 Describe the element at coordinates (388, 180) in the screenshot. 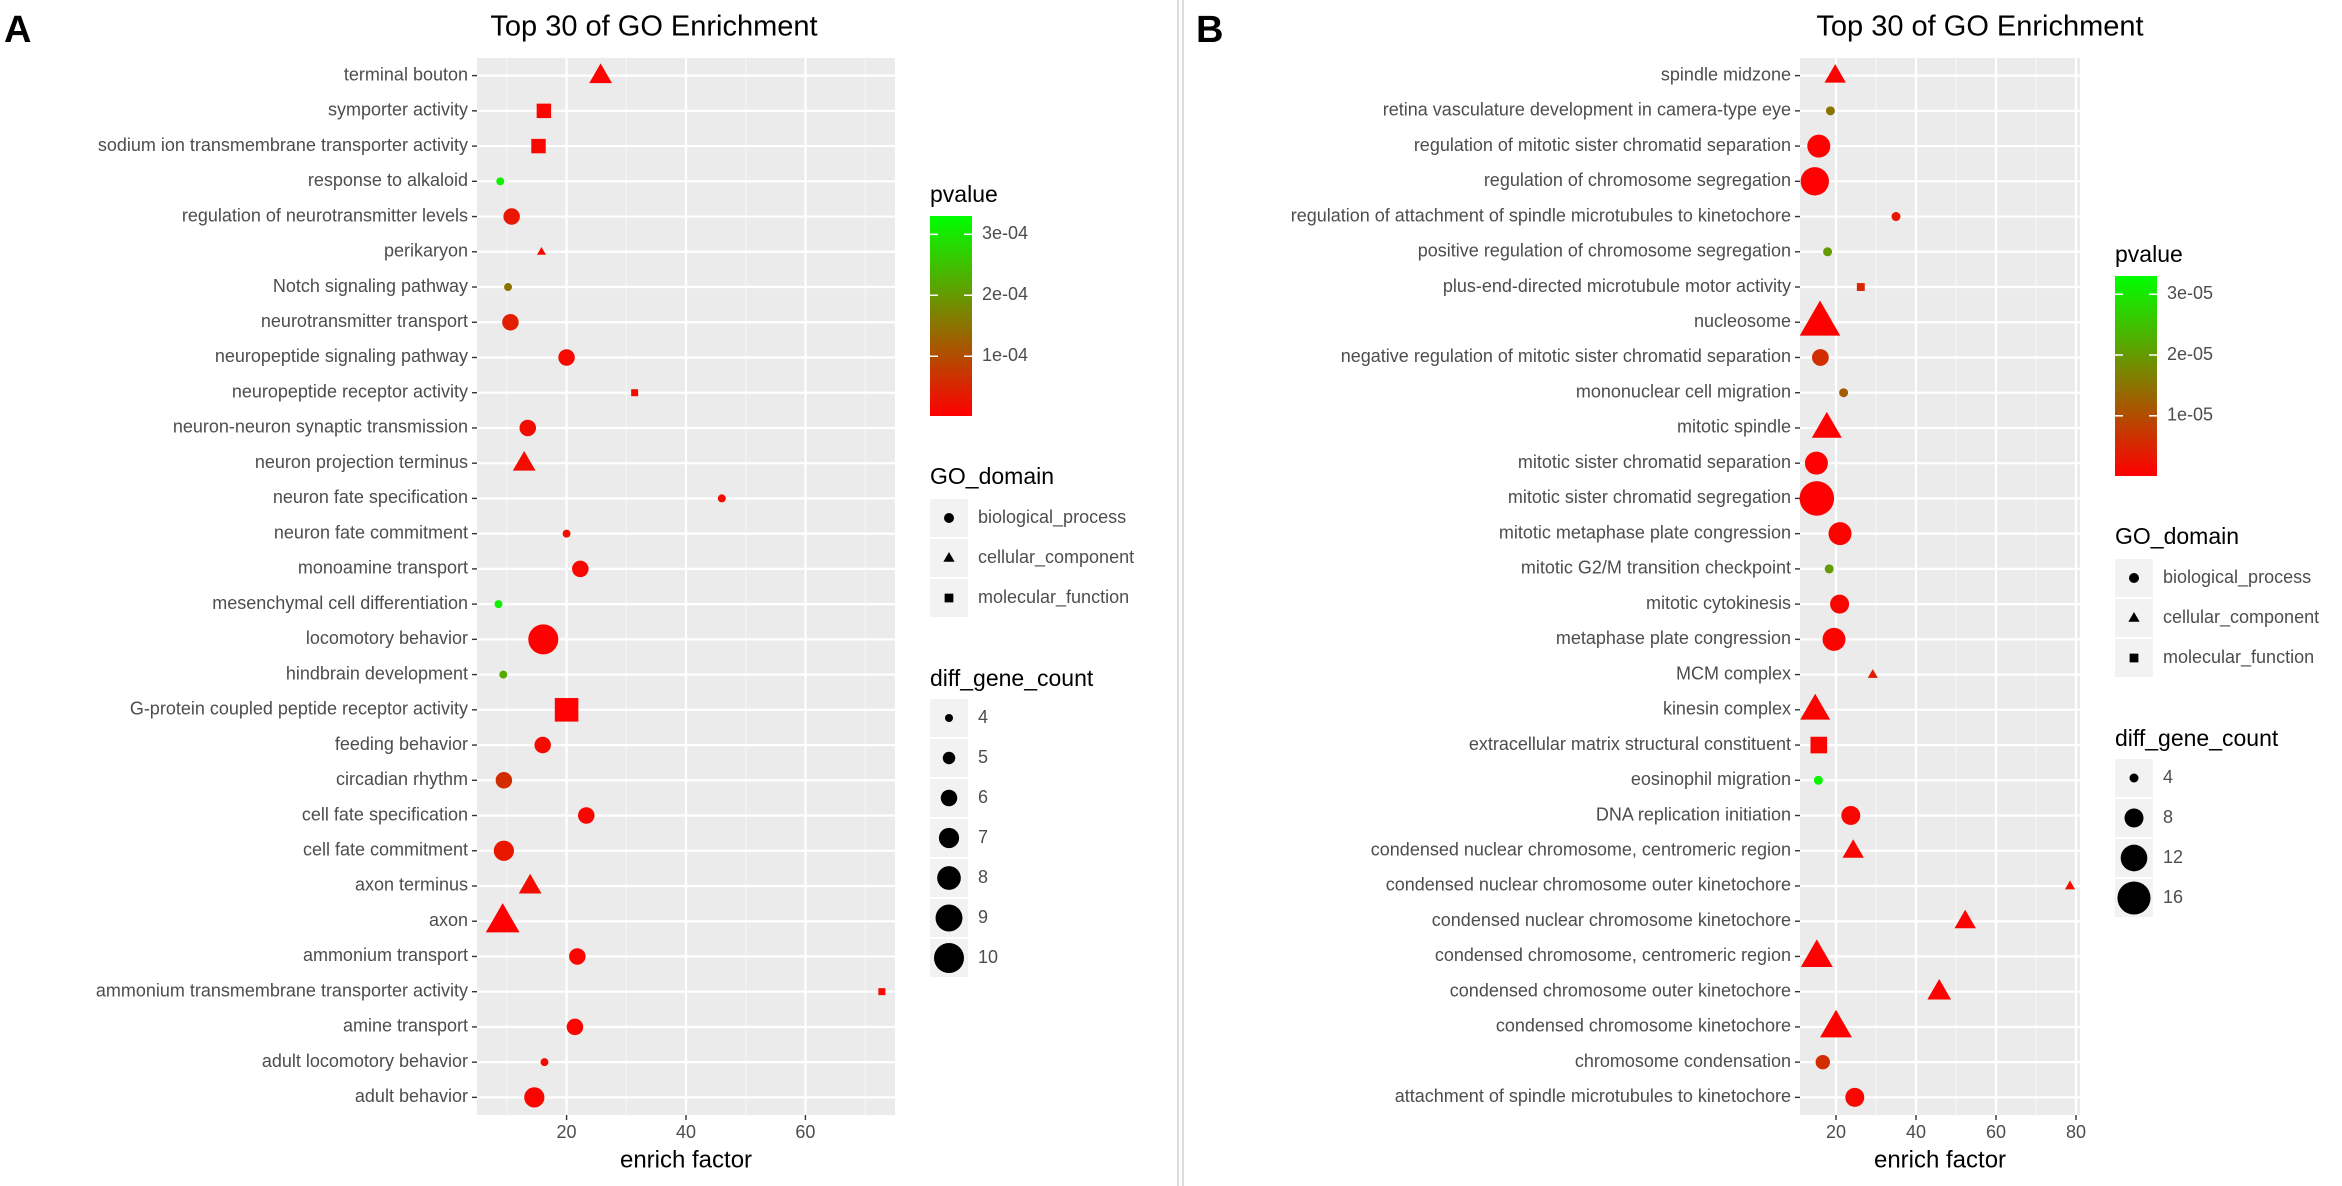

I see `panel-a-category-label: response to alkaloid` at that location.